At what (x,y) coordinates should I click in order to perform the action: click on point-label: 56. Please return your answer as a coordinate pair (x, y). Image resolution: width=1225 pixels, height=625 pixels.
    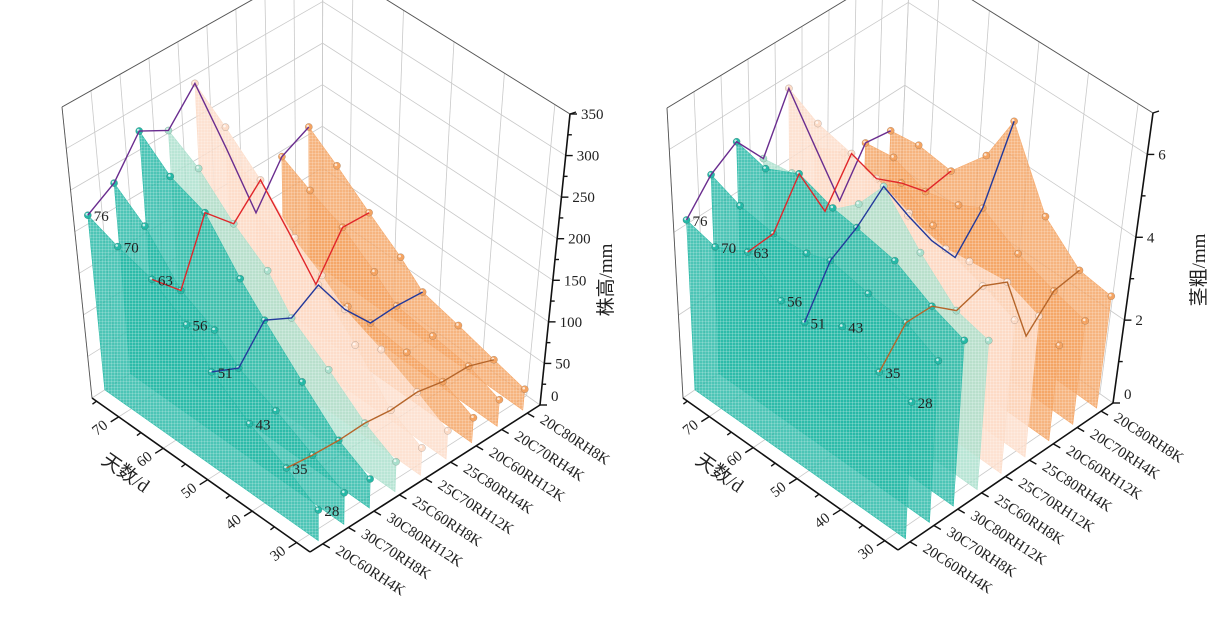
    Looking at the image, I should click on (795, 303).